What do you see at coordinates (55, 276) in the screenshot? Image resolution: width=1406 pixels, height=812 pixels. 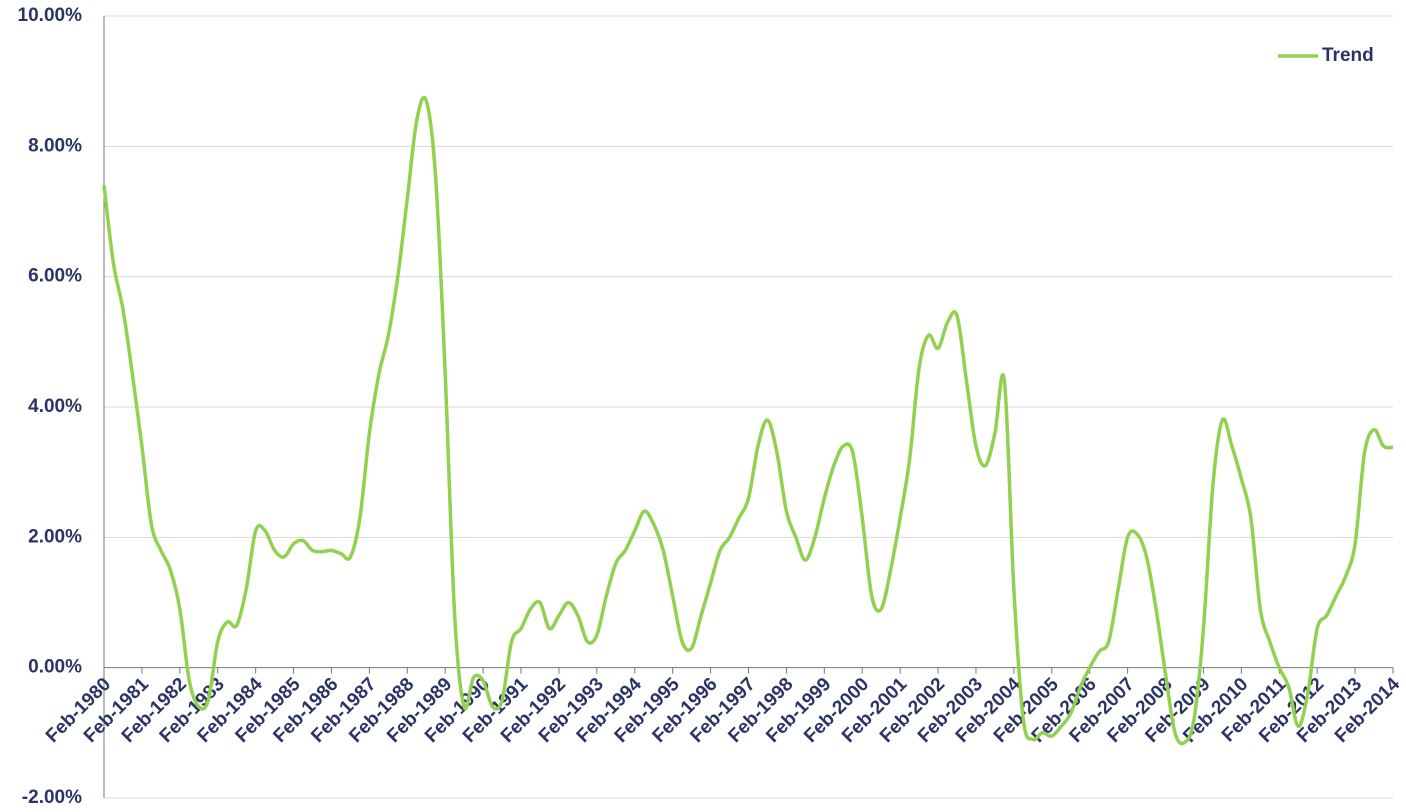 I see `y-tick-label: 6.00%` at bounding box center [55, 276].